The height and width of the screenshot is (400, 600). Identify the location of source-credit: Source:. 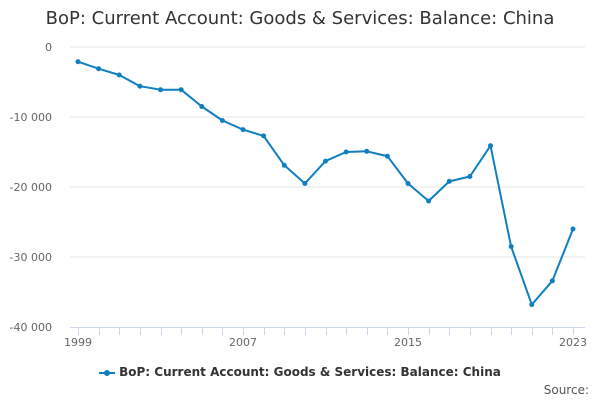
(566, 390).